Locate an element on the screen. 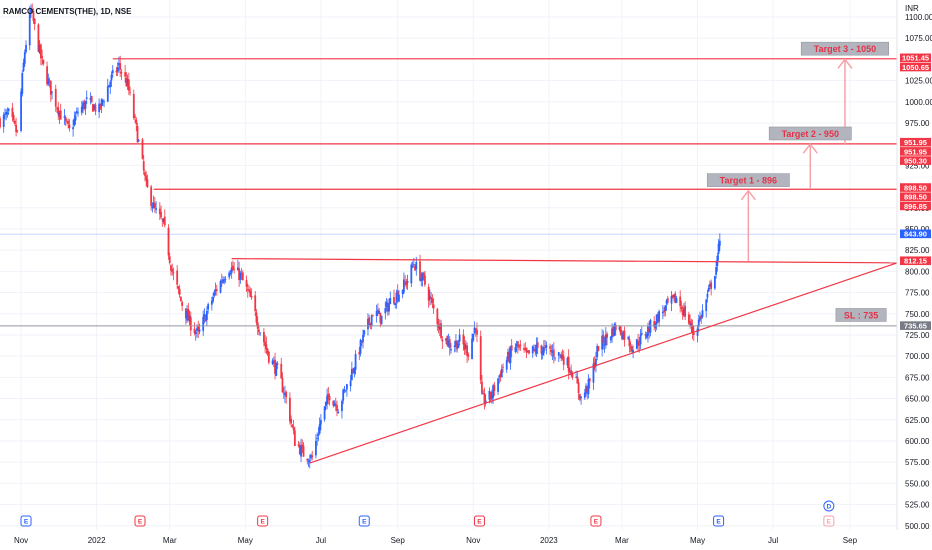  event-markers: E E E E E E E E D is located at coordinates (427, 513).